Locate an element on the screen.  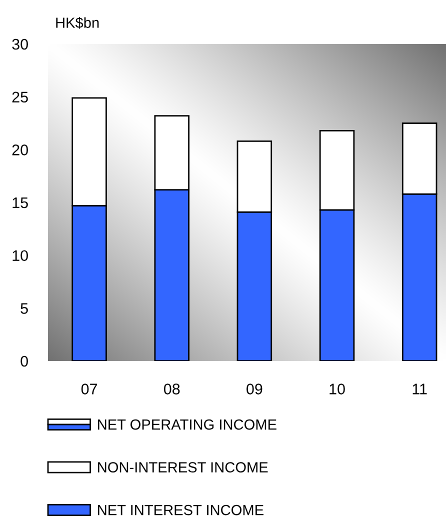
y-tick-label: 30 is located at coordinates (20, 44).